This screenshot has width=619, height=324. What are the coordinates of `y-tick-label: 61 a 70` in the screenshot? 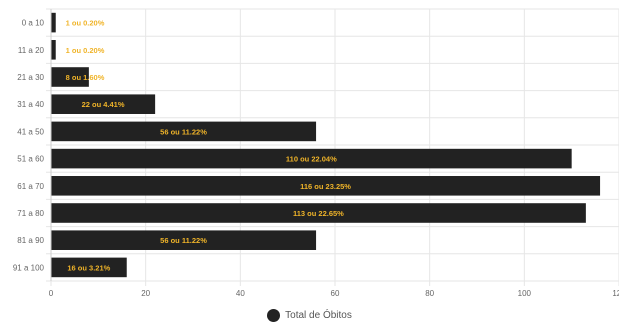 It's located at (30, 186).